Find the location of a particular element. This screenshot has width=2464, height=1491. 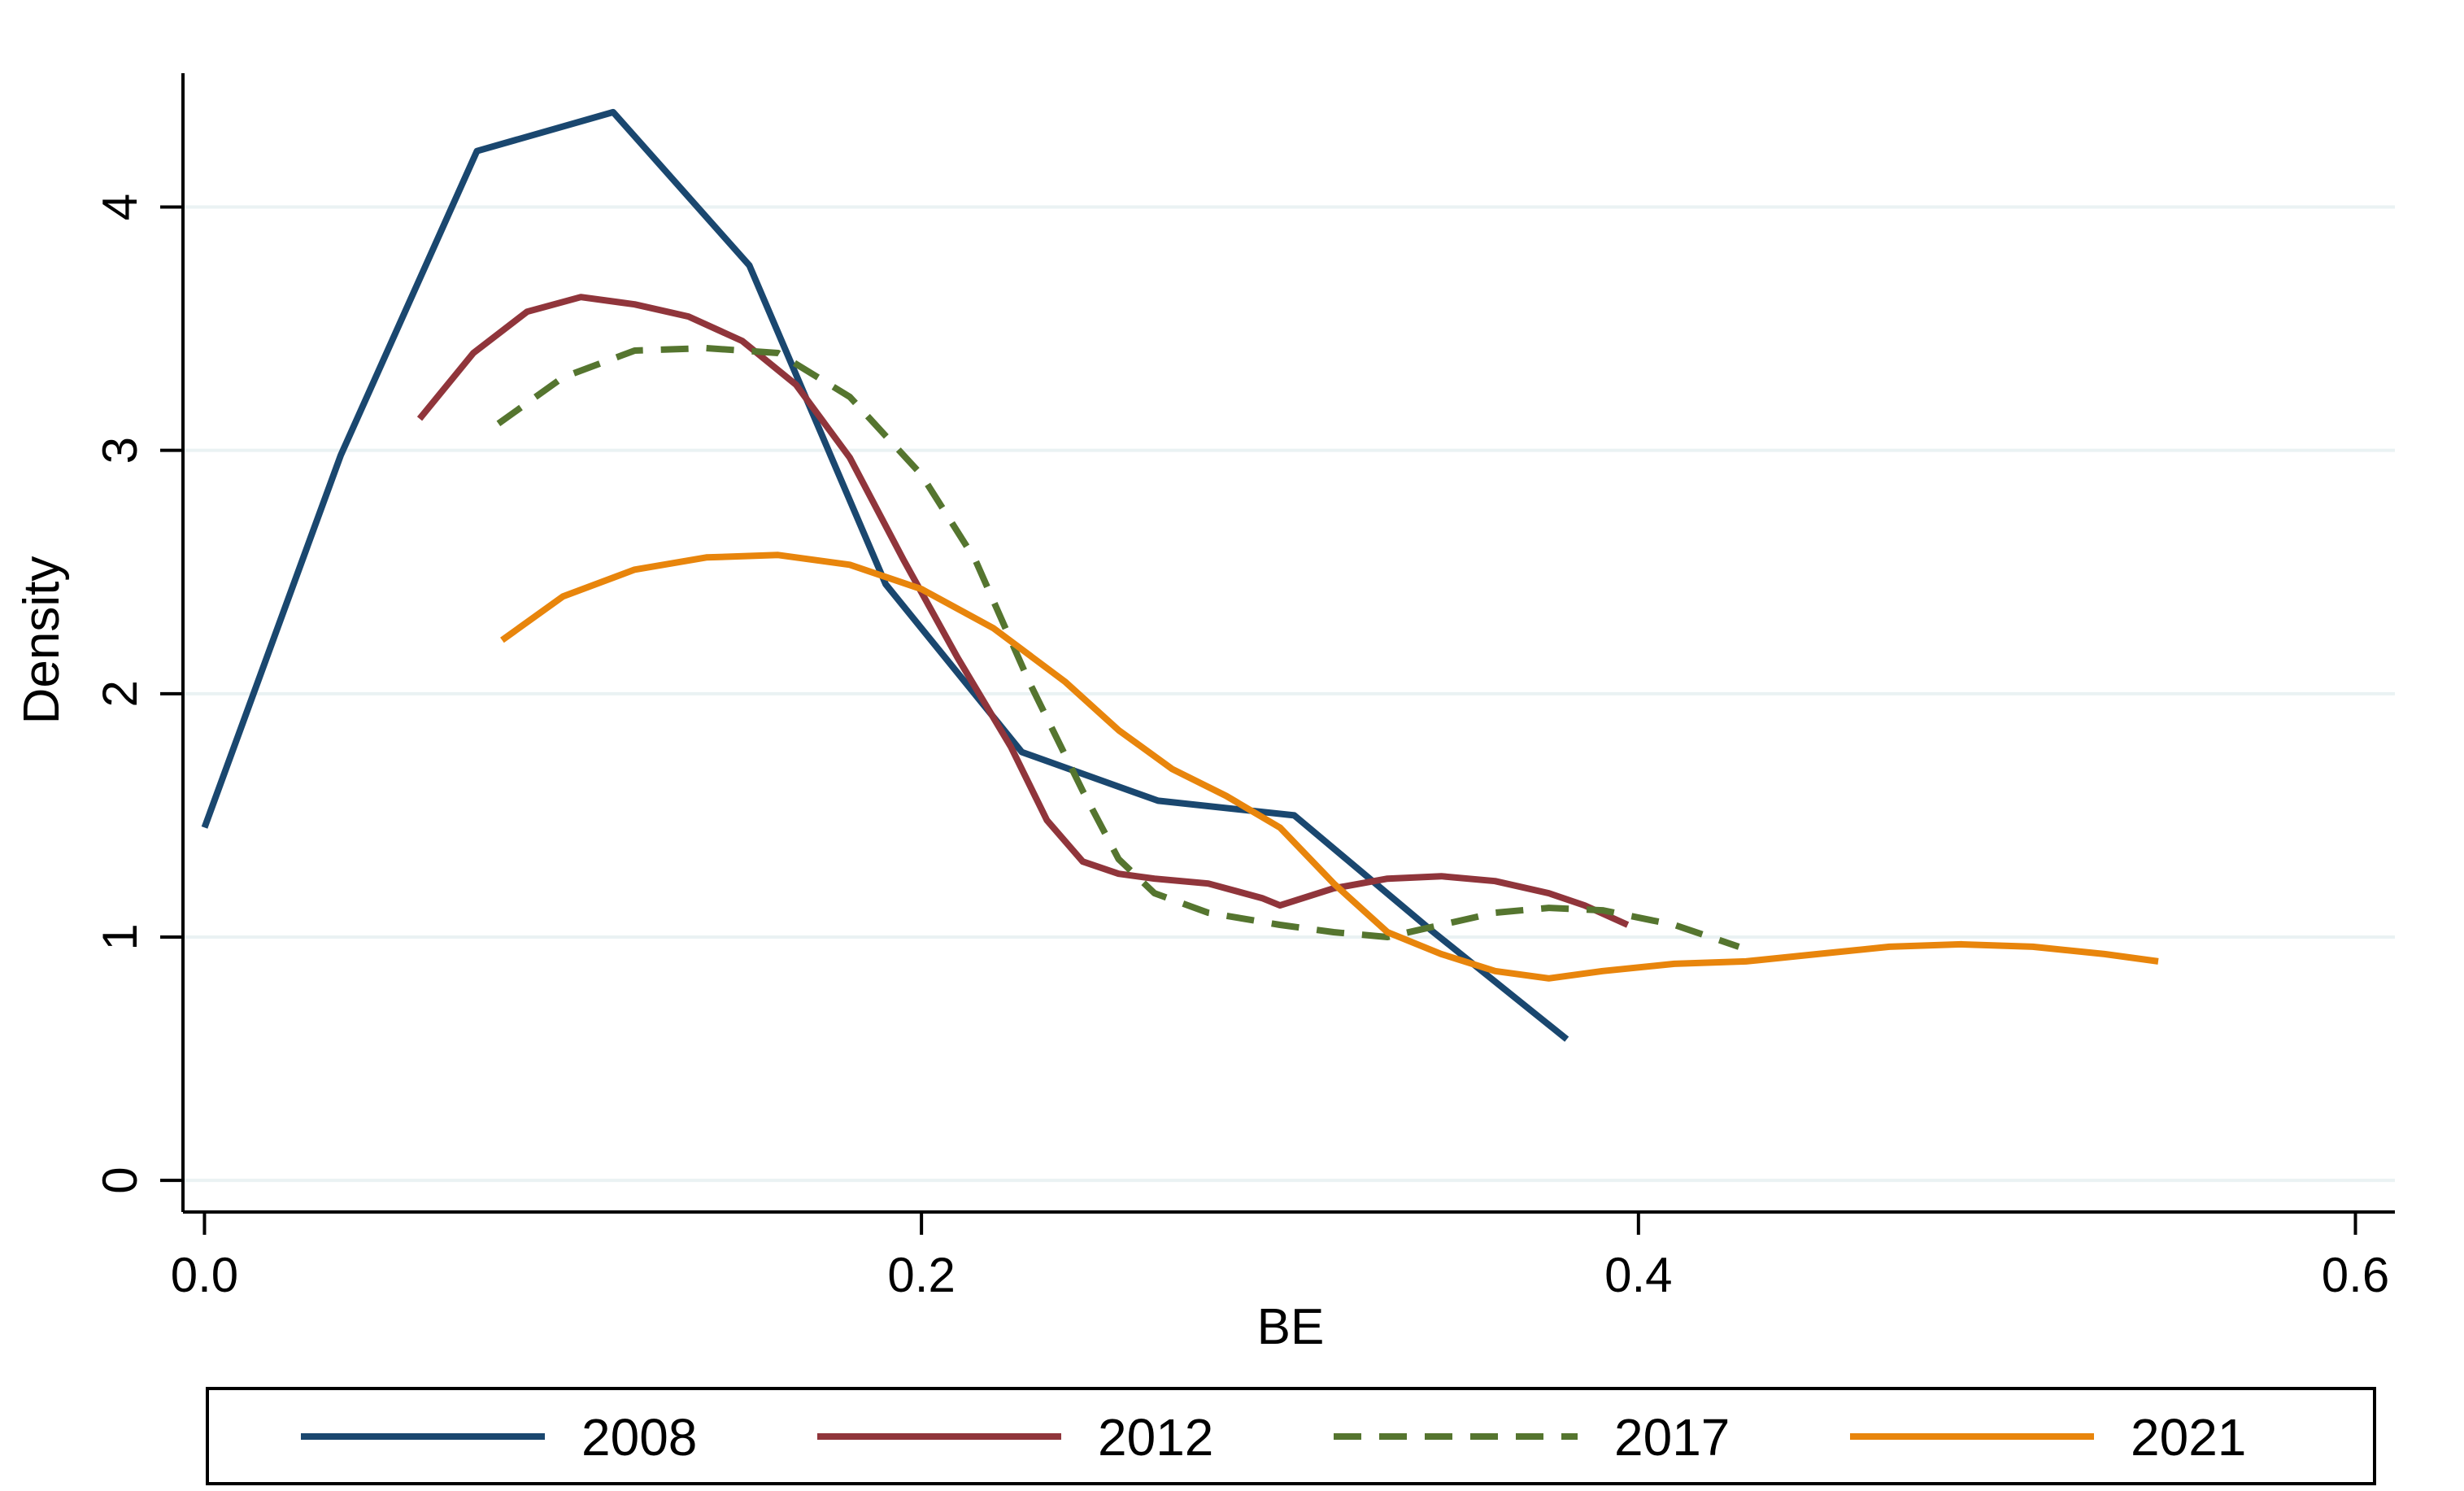

x-axis-ticks: 0.0 0.2 0.4 0.6 is located at coordinates (1280, 1257).